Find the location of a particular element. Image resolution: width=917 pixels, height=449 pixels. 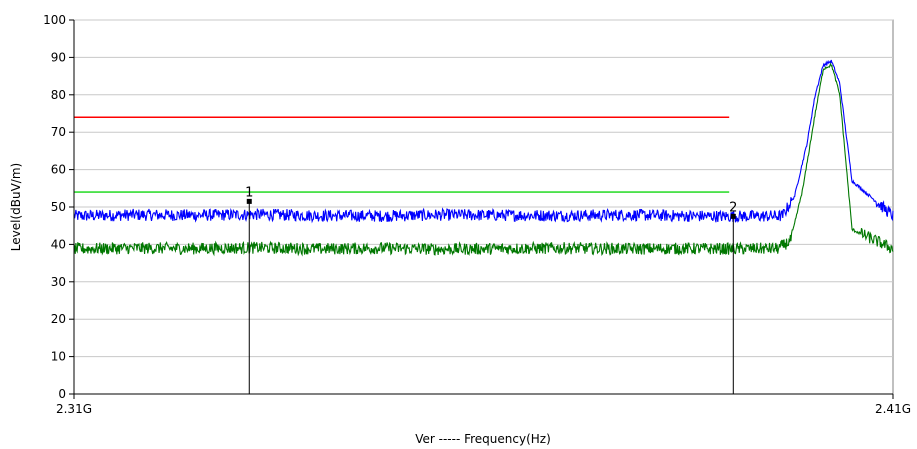

y-tick-label: 0 is located at coordinates (62, 394).